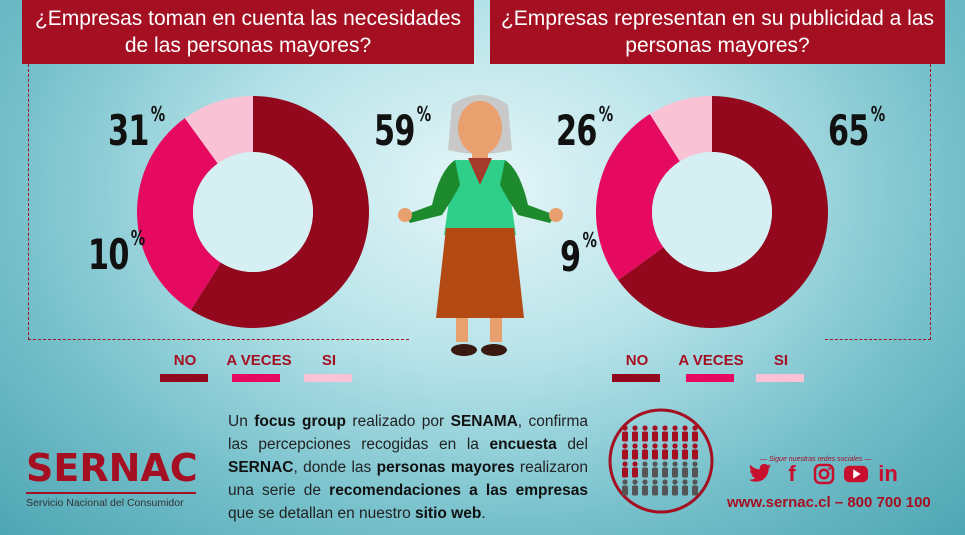  Describe the element at coordinates (856, 474) in the screenshot. I see `youtube-icon` at that location.